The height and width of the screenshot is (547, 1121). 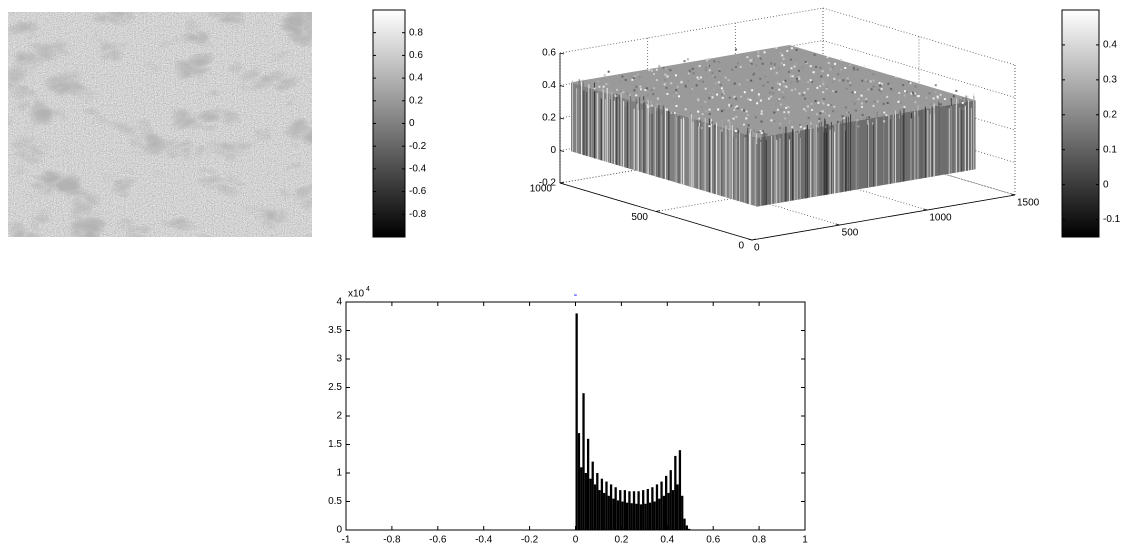 I want to click on y-tick-label: 0, so click(x=339, y=530).